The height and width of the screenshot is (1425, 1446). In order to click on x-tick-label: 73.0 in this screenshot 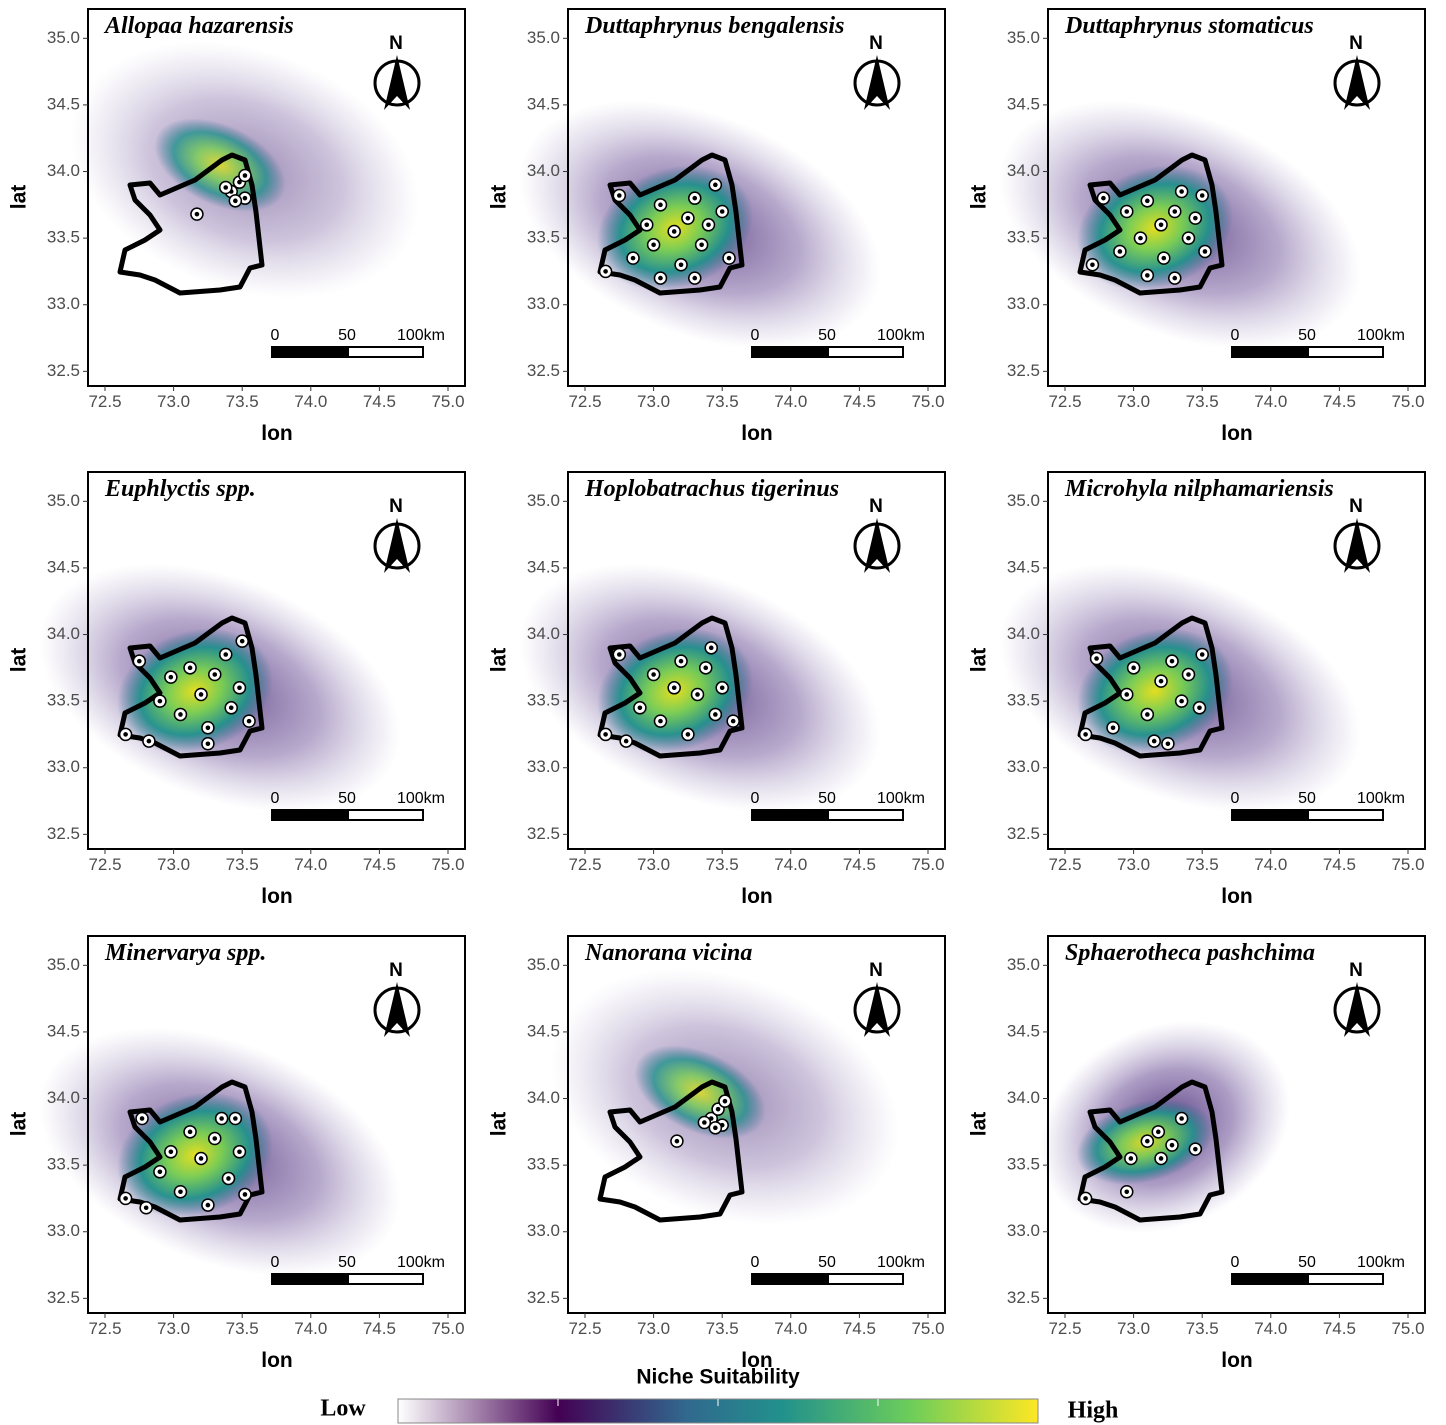, I will do `click(1133, 401)`.